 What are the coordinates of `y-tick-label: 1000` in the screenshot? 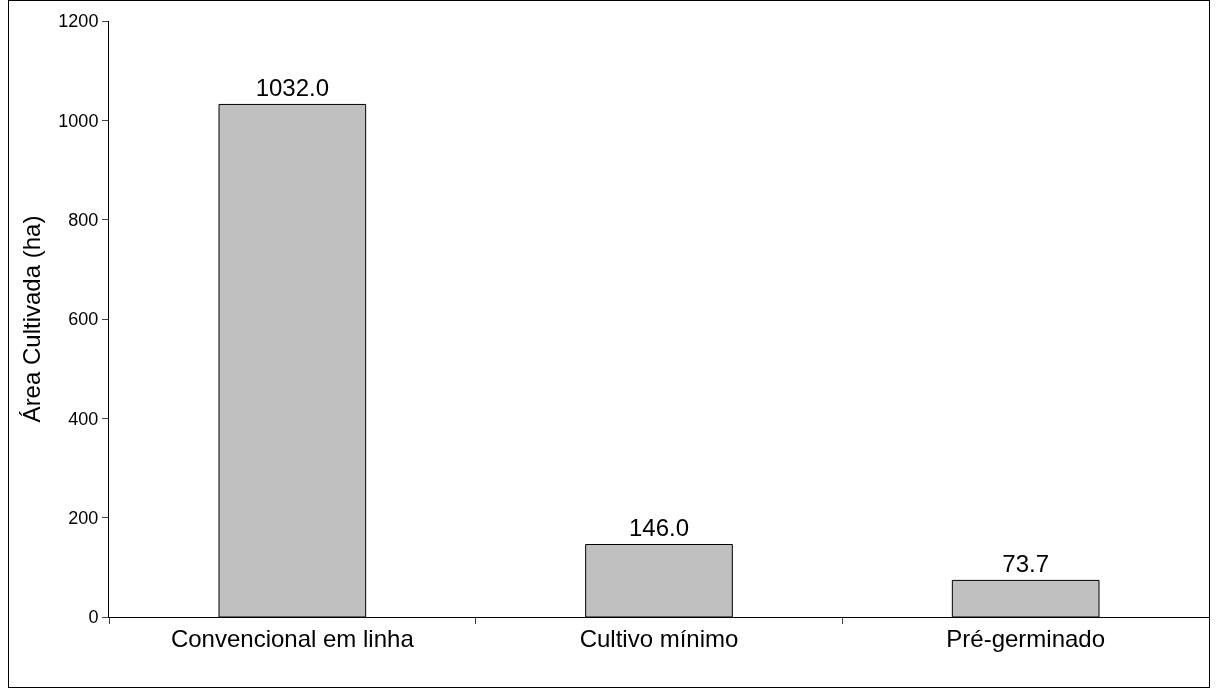 It's located at (78, 120).